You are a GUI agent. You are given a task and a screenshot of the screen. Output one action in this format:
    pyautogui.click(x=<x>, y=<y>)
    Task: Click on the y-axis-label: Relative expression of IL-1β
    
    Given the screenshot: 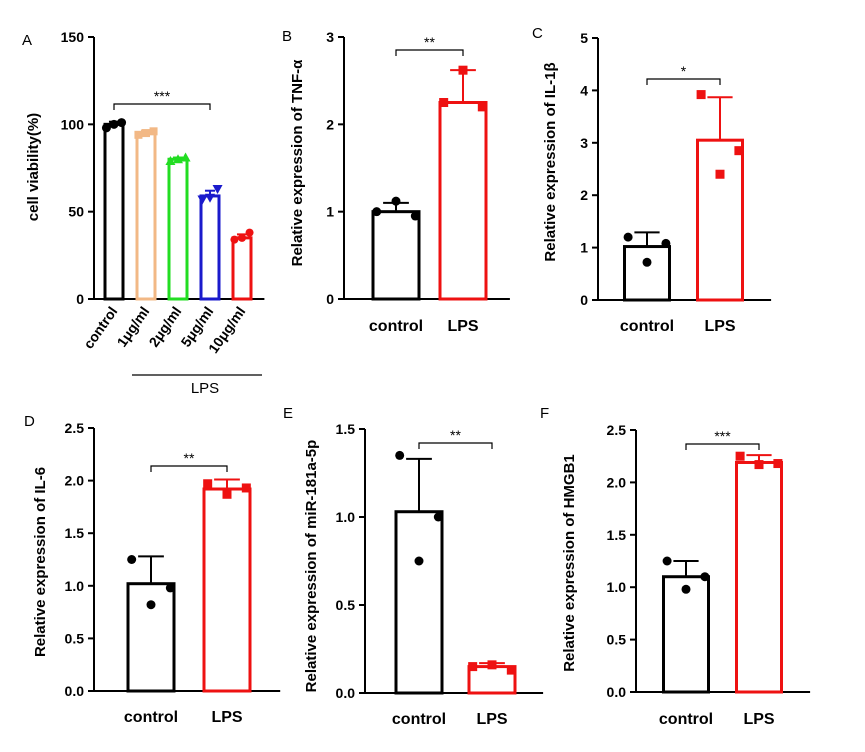 What is the action you would take?
    pyautogui.click(x=550, y=161)
    